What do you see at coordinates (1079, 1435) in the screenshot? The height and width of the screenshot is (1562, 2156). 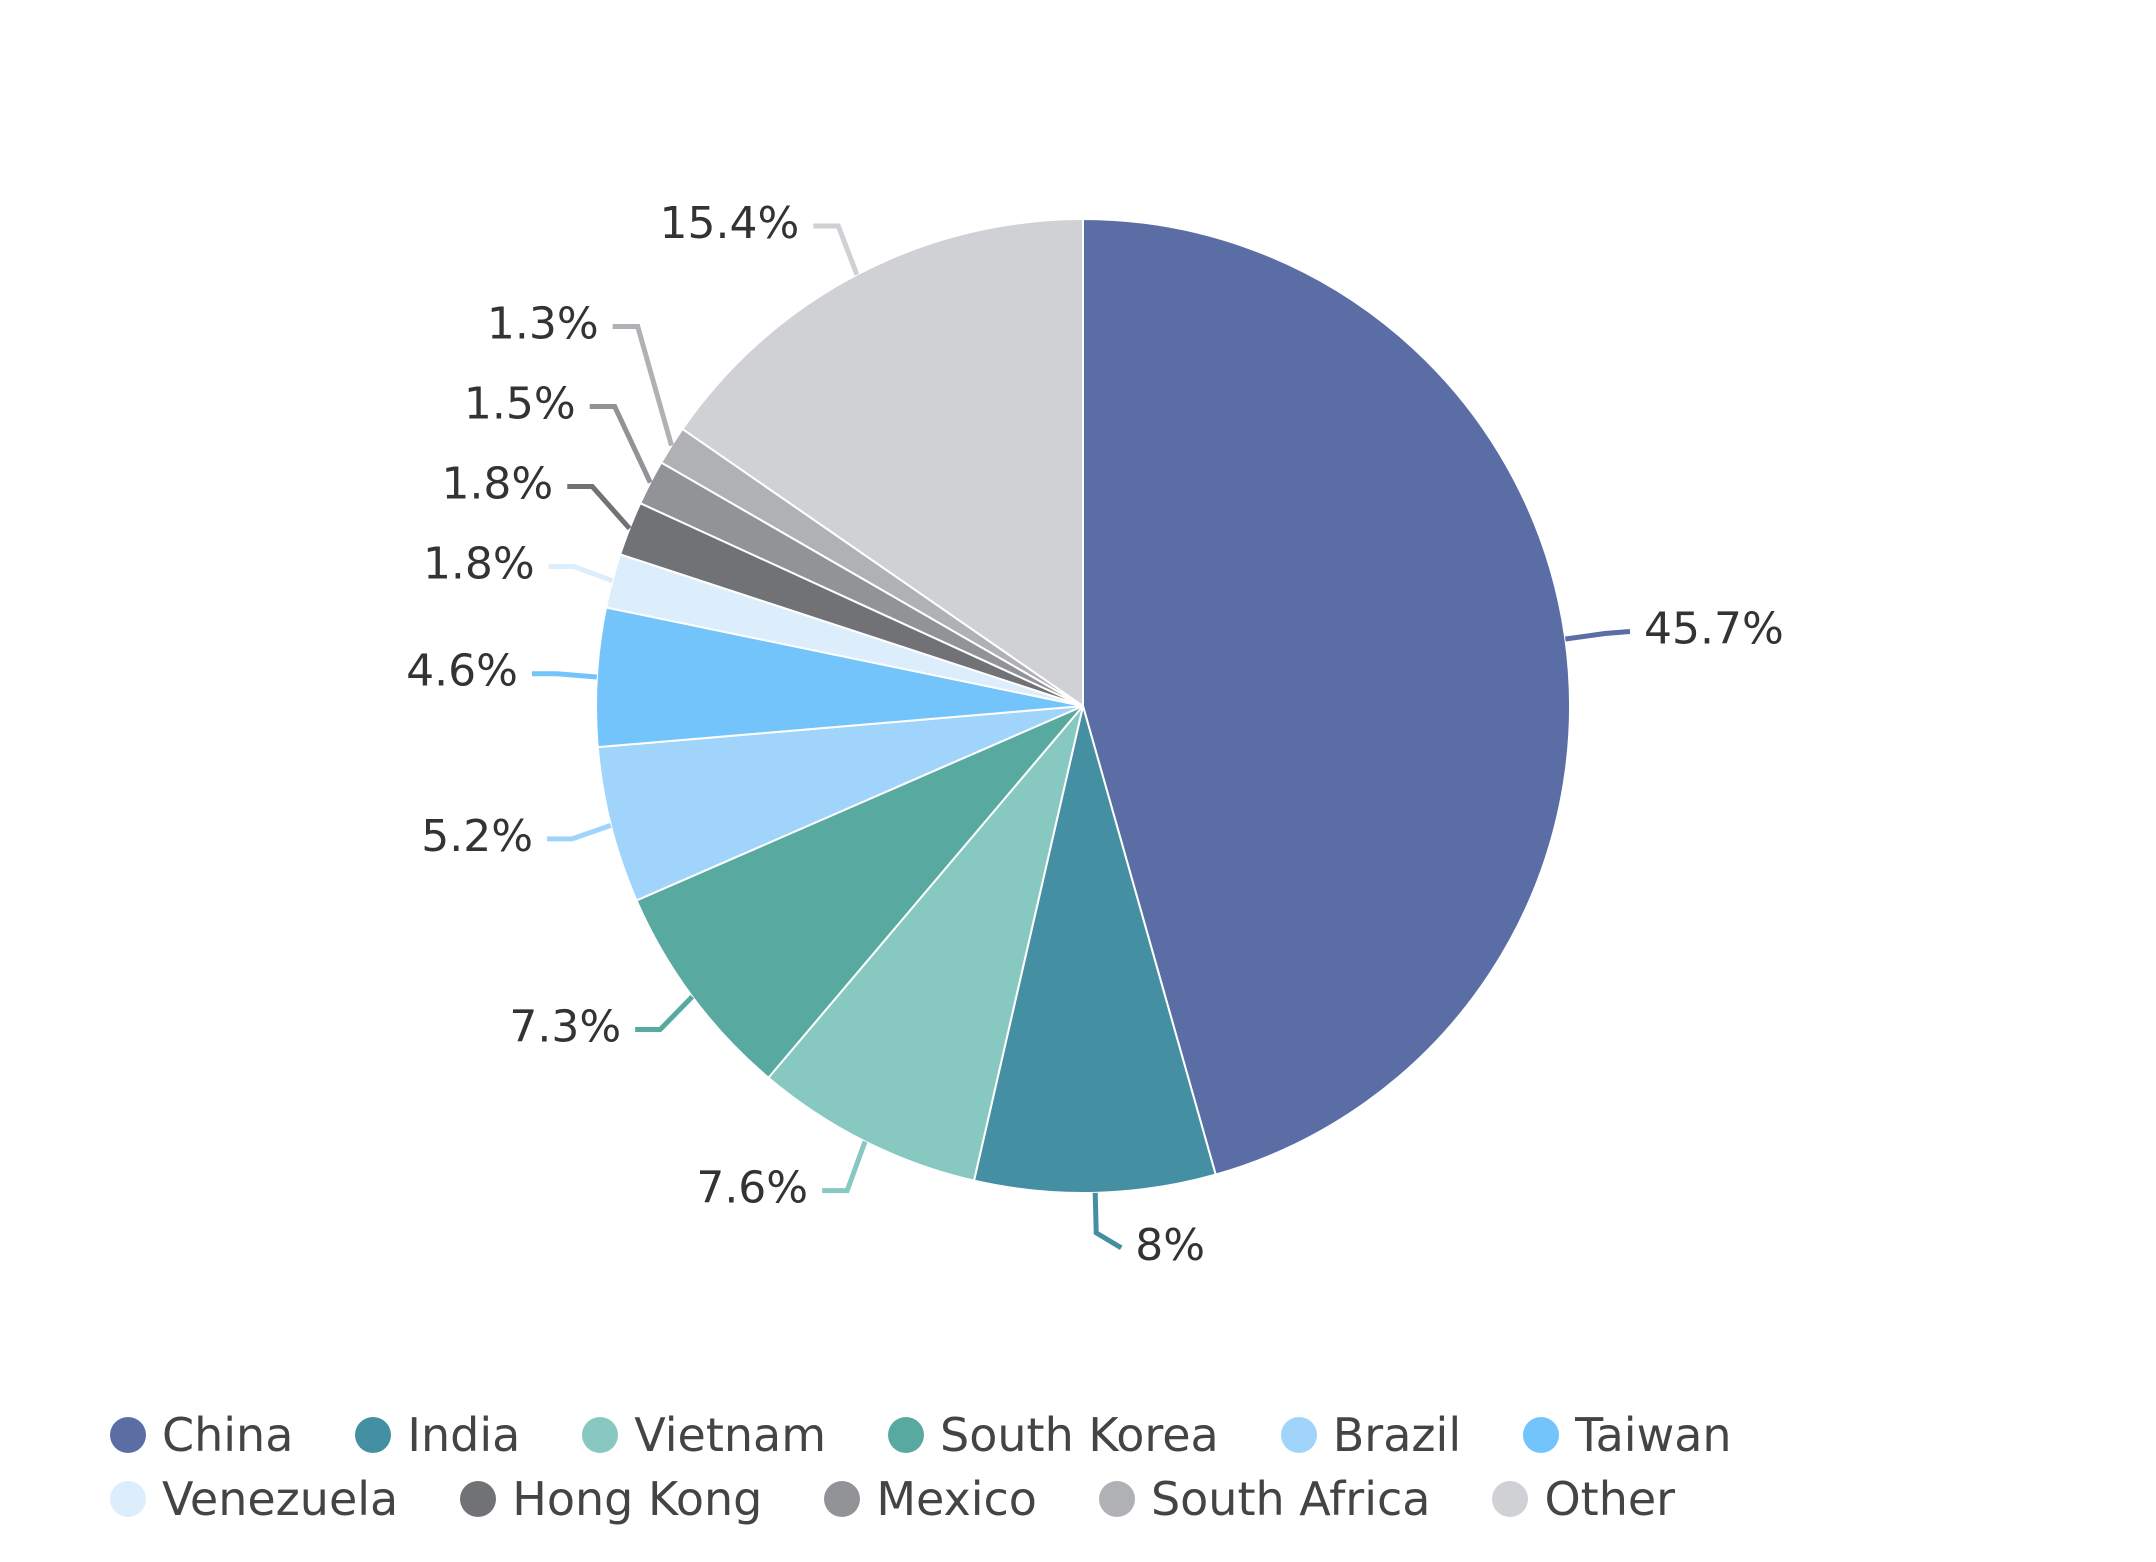 I see `legend-label: South Korea` at bounding box center [1079, 1435].